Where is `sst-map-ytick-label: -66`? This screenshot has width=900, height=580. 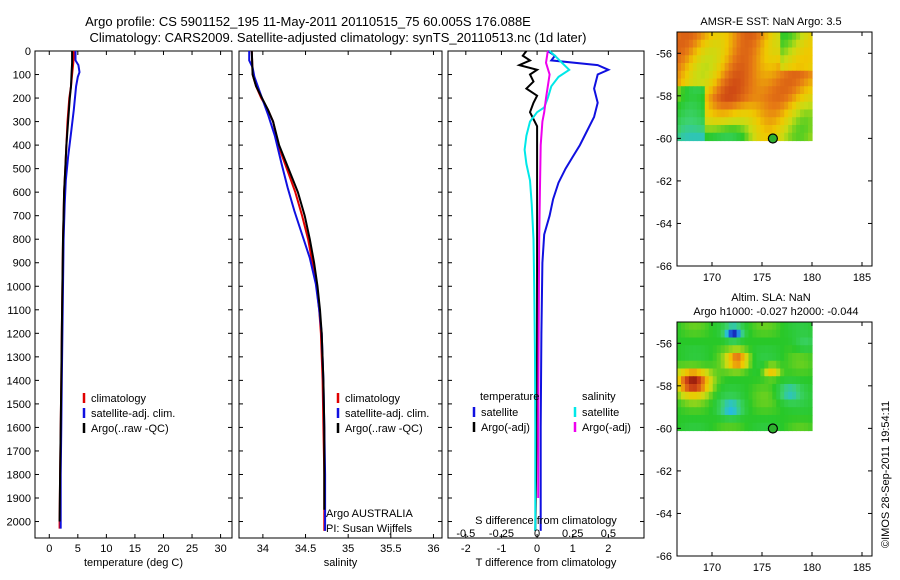 sst-map-ytick-label: -66 is located at coordinates (664, 267).